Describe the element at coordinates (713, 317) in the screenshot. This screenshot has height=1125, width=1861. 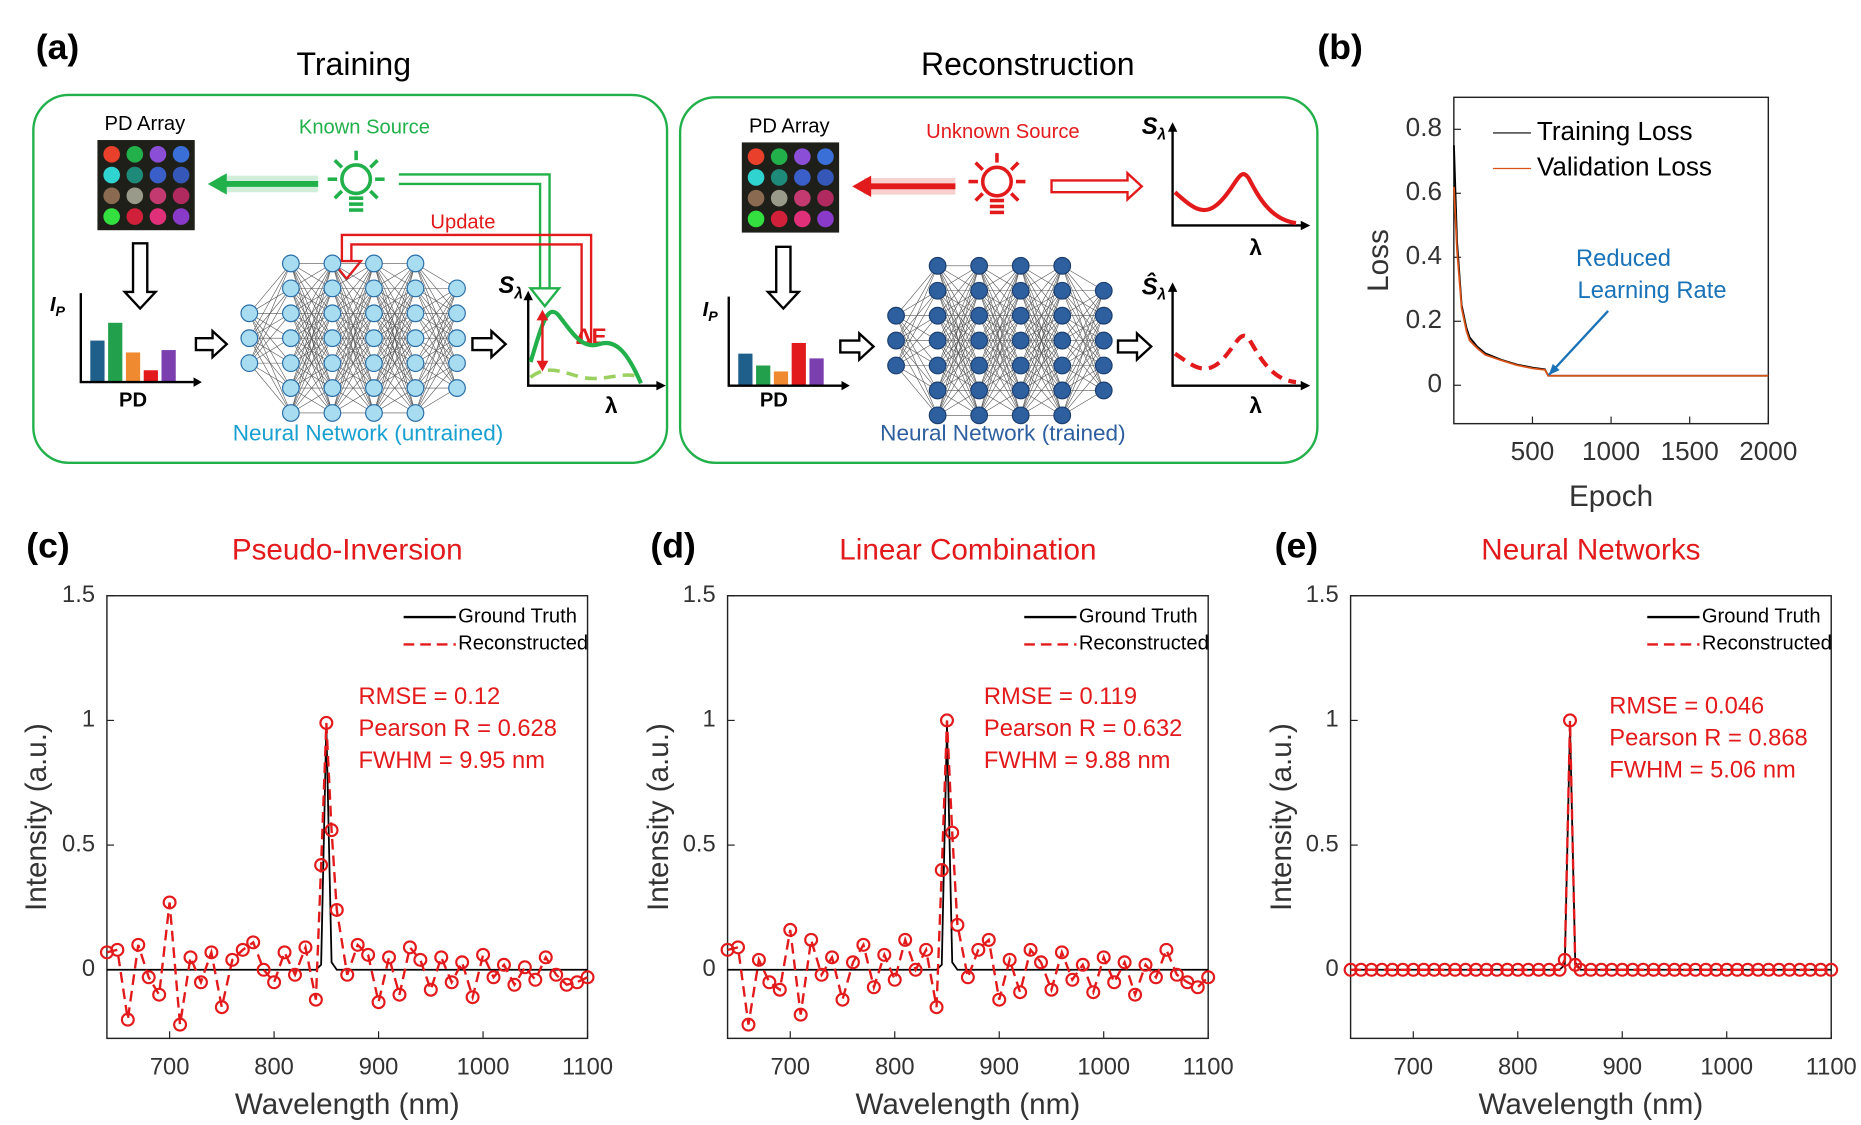
I see `ip-sub: P` at that location.